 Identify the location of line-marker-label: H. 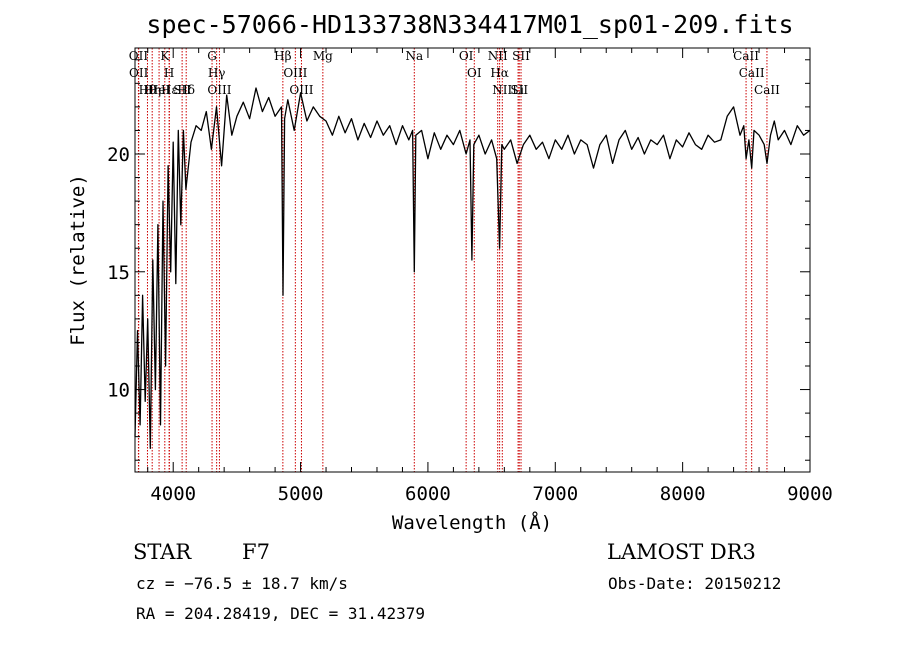
(169, 73).